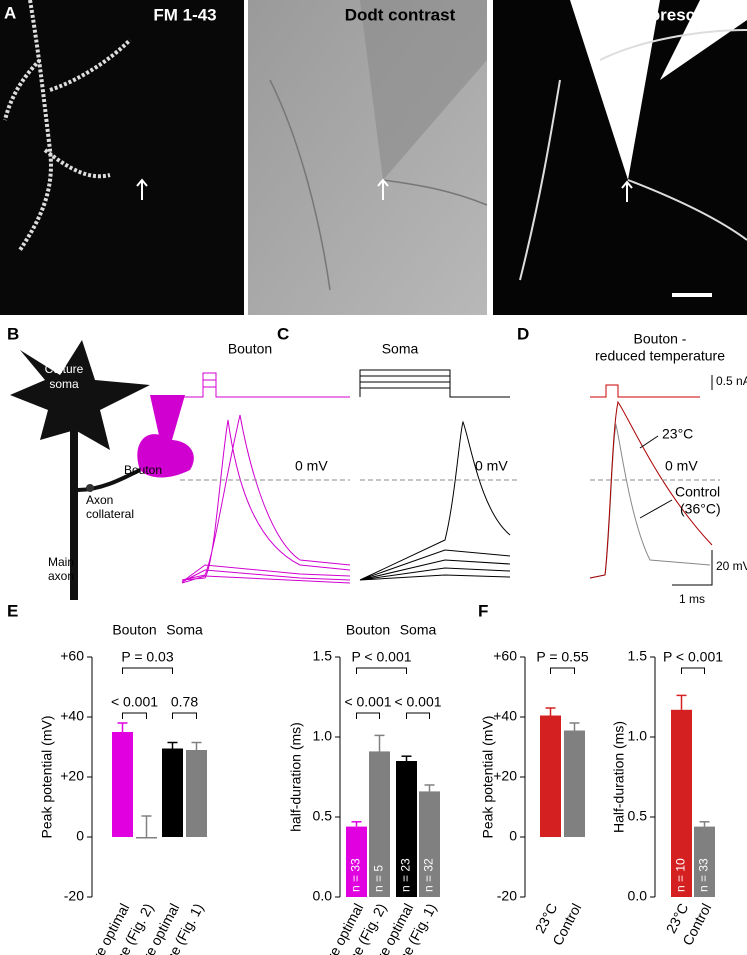 The height and width of the screenshot is (955, 747). Describe the element at coordinates (90, 488) in the screenshot. I see `recording-site` at that location.